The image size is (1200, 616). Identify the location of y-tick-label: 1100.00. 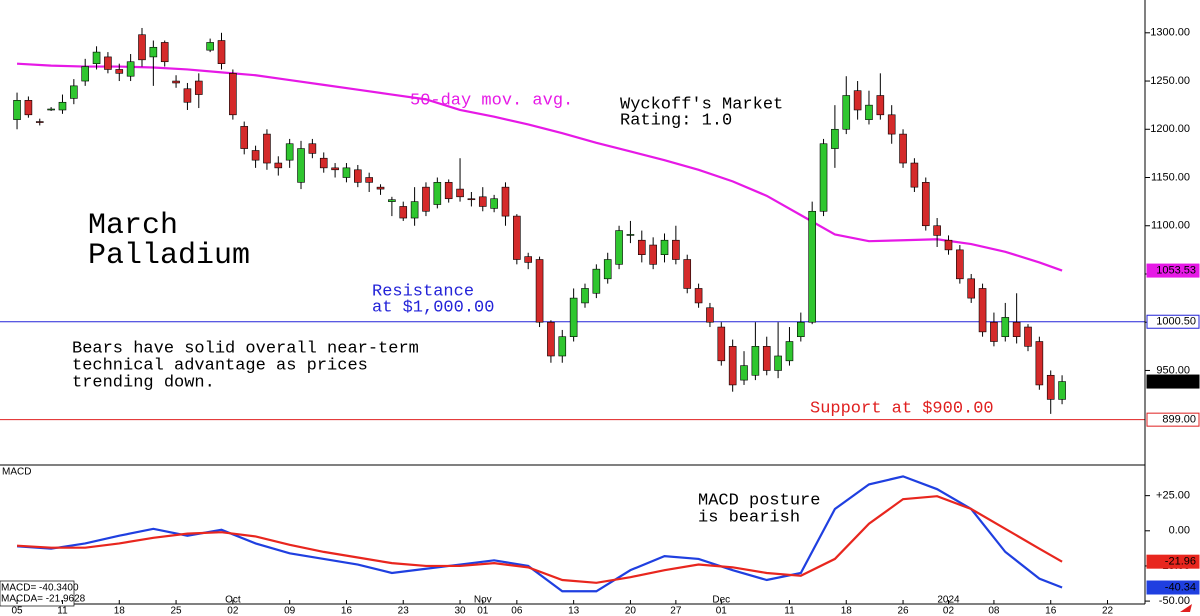
(1170, 226).